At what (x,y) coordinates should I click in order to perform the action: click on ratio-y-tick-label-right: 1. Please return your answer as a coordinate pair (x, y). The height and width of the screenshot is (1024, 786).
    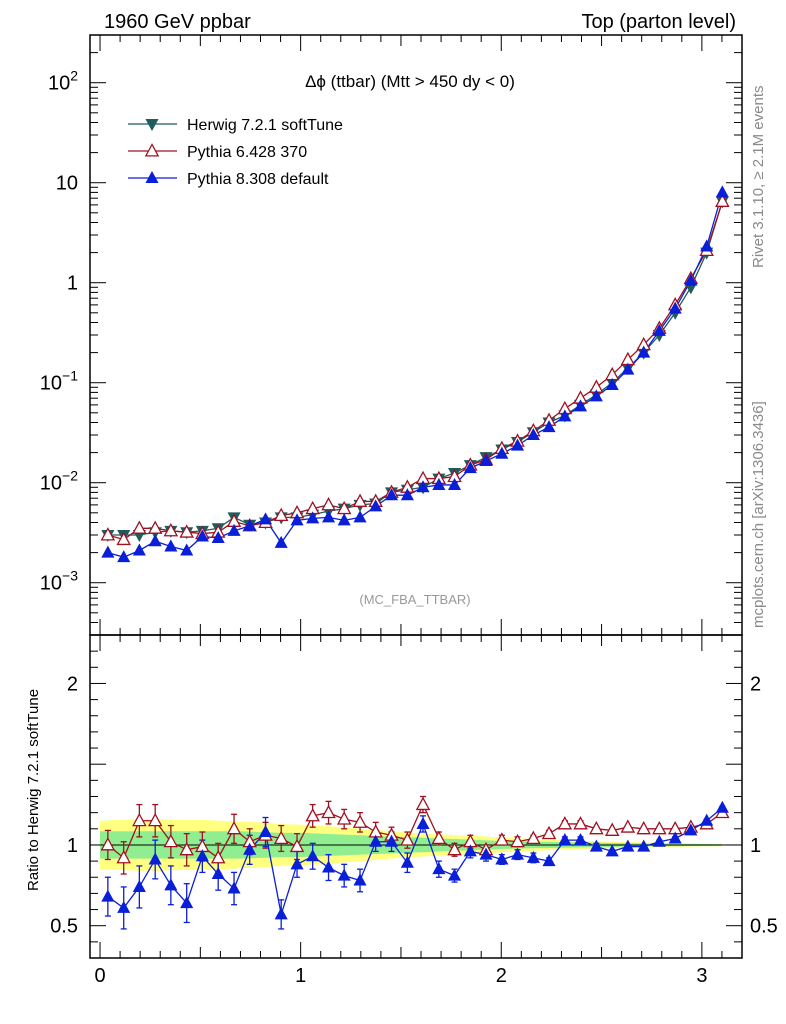
    Looking at the image, I should click on (755, 846).